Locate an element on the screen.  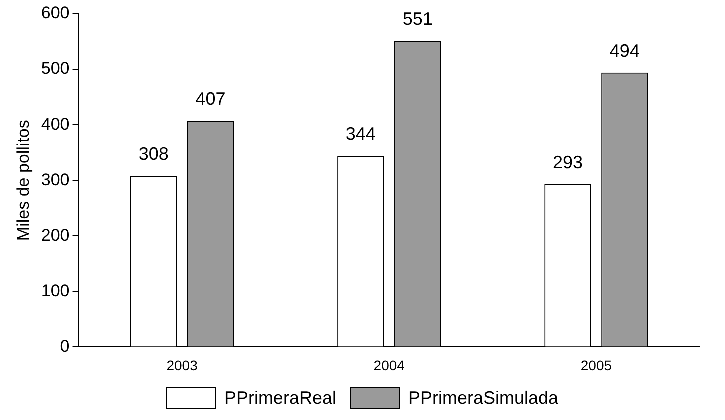
y-tick-label: 200 is located at coordinates (55, 235).